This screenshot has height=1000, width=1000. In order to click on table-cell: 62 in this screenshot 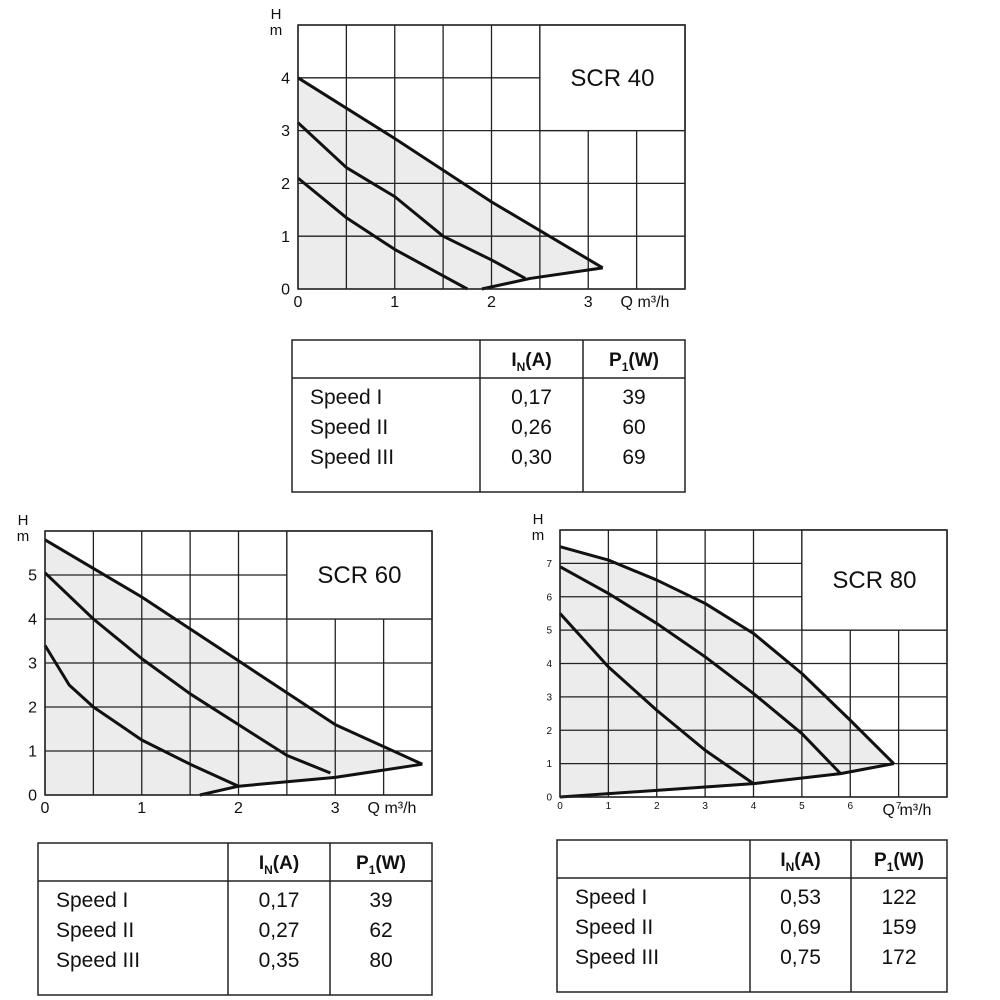, I will do `click(380, 930)`.